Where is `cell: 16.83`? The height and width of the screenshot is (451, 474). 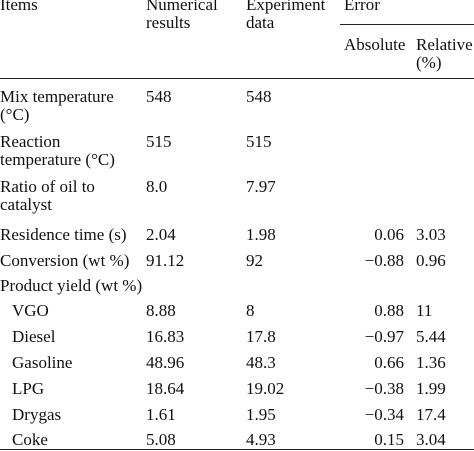 cell: 16.83 is located at coordinates (165, 336).